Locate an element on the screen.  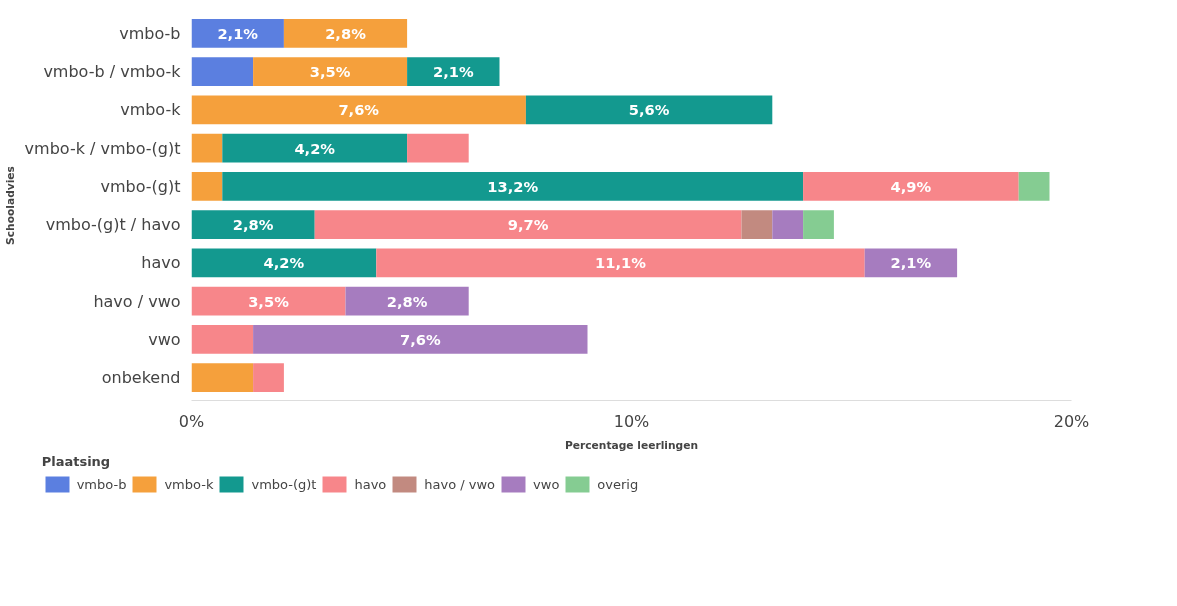
legend-label: vmbo-b is located at coordinates (101, 484).